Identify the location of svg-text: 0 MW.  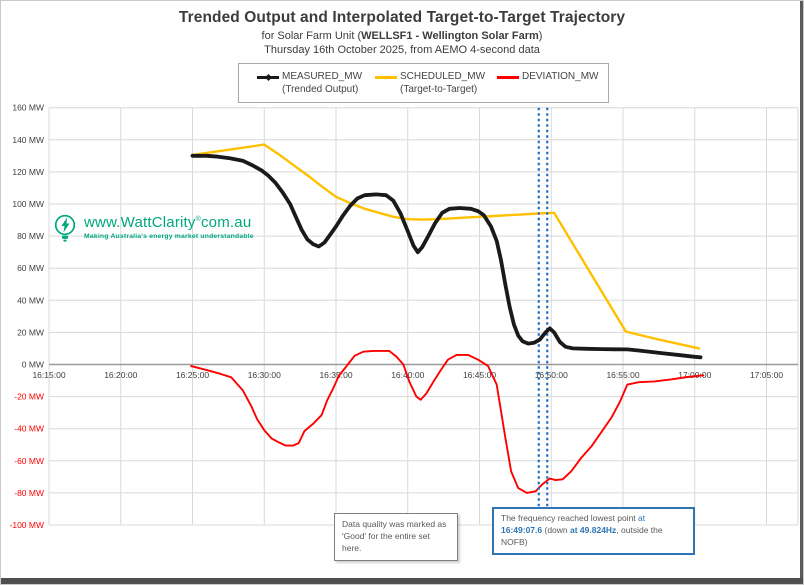
(33, 365).